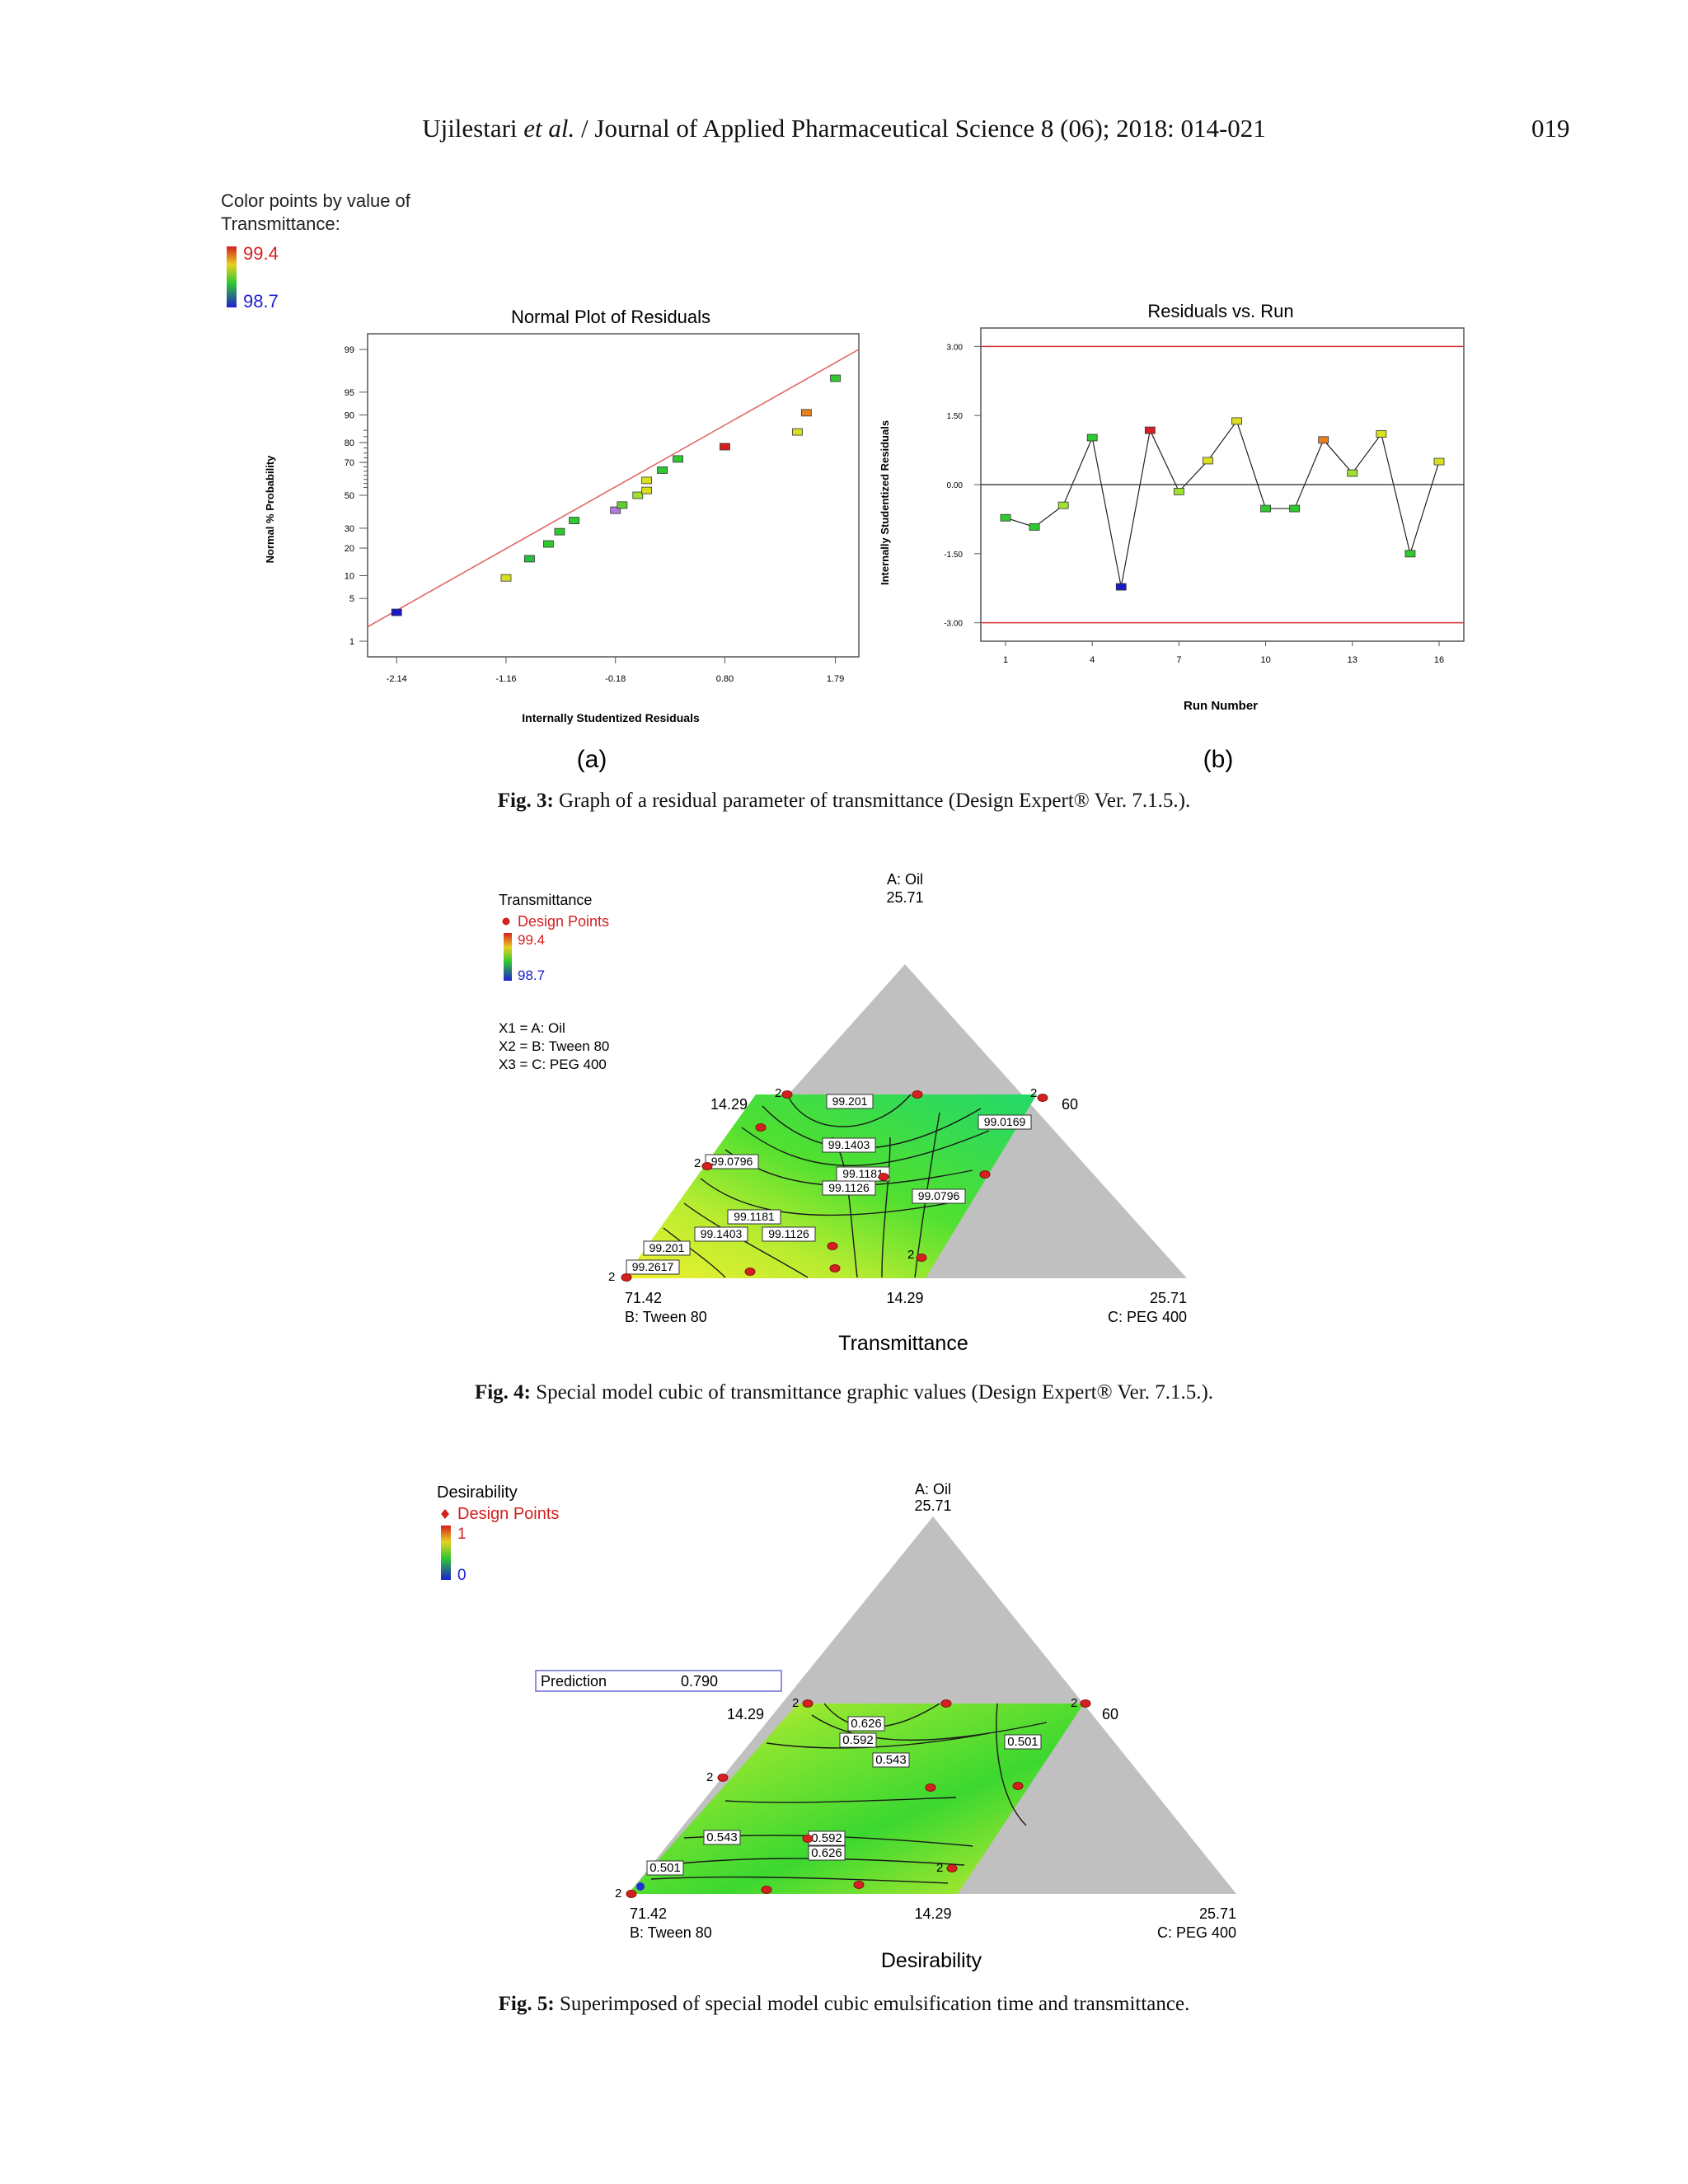 This screenshot has width=1688, height=2184. What do you see at coordinates (531, 940) in the screenshot?
I see `fig4-legend-high: 99.4` at bounding box center [531, 940].